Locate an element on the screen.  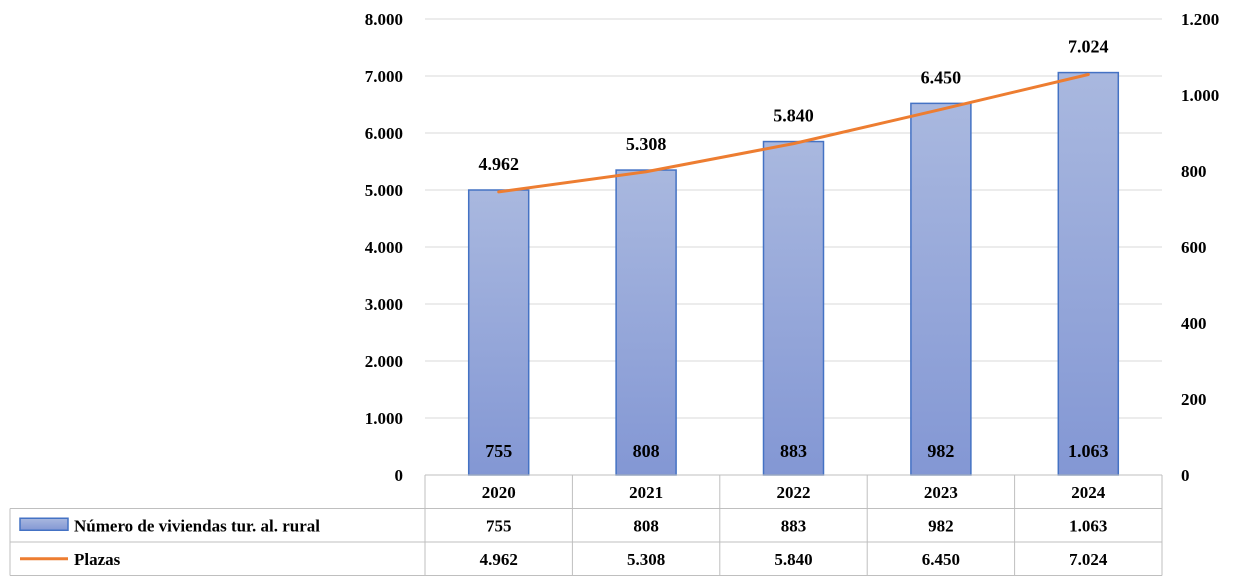
table-cell: 5.840 is located at coordinates (793, 559).